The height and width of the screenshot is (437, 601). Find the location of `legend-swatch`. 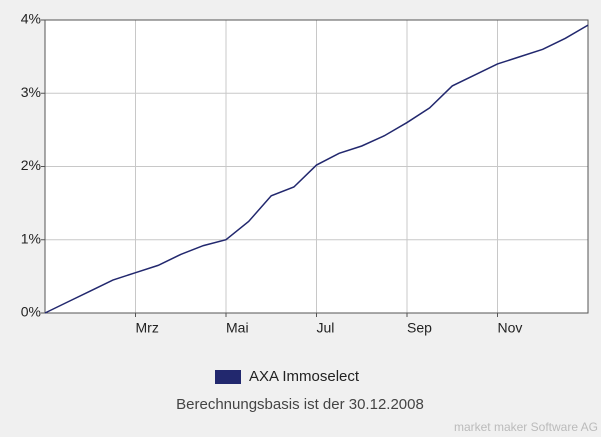

legend-swatch is located at coordinates (228, 377).